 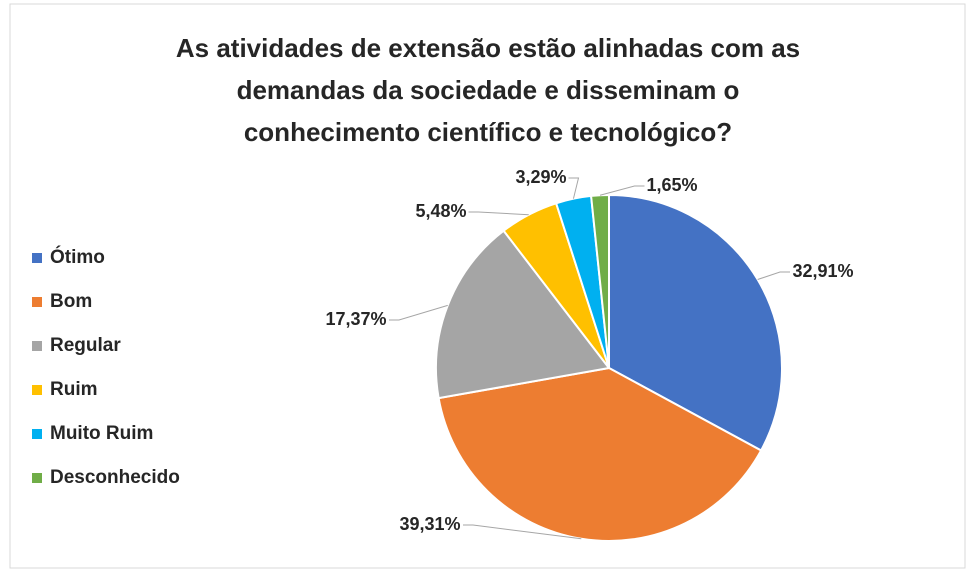 What do you see at coordinates (440, 211) in the screenshot?
I see `data-label: 5,48%` at bounding box center [440, 211].